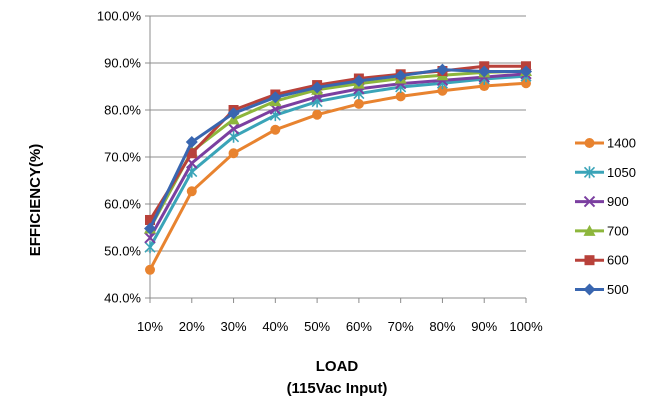  Describe the element at coordinates (122, 251) in the screenshot. I see `y-tick-label: 50.0%` at that location.